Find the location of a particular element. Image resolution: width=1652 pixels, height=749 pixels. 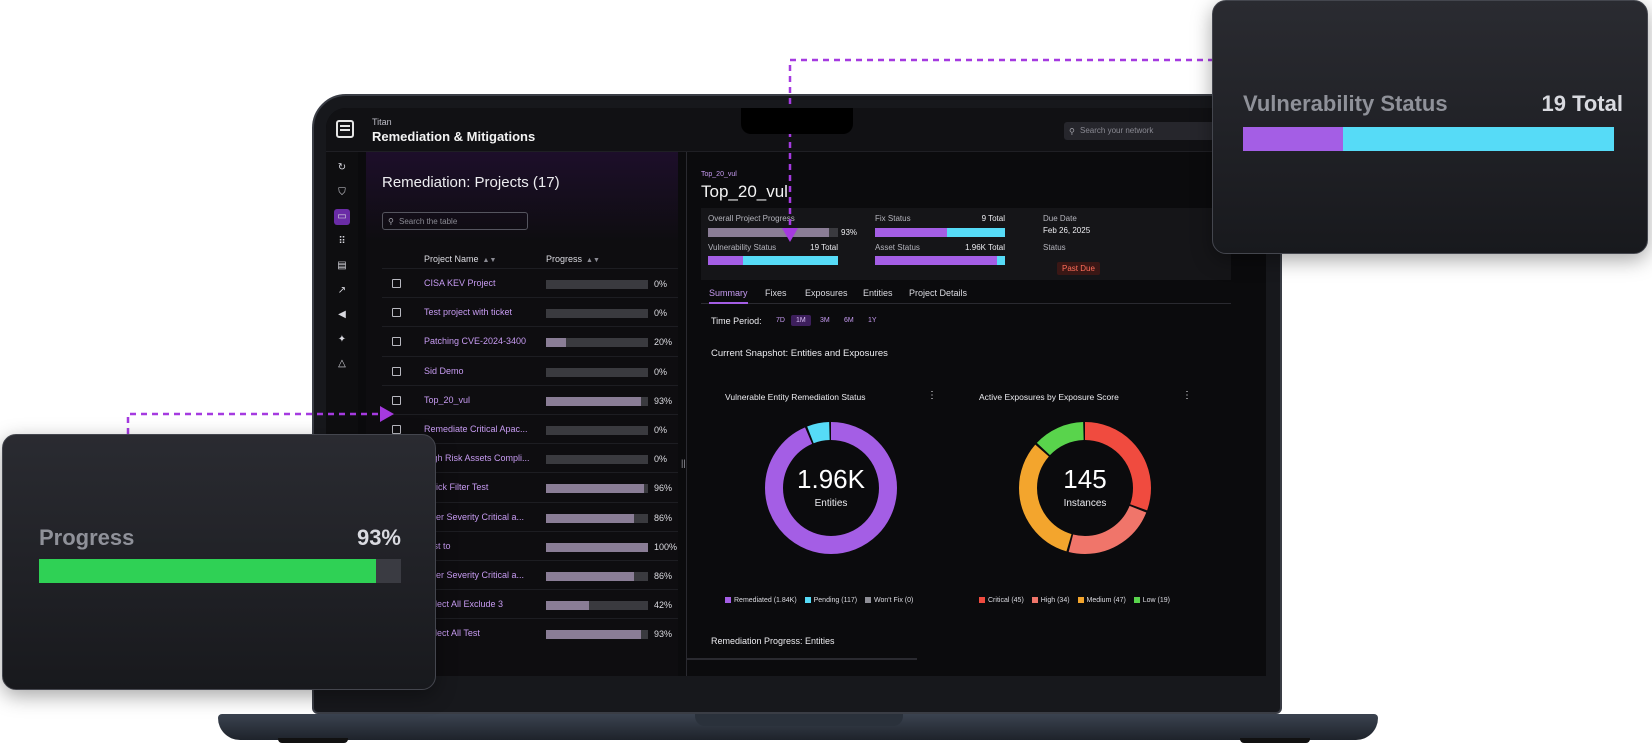

table-row: Test project with ticket 0% is located at coordinates (530, 311).